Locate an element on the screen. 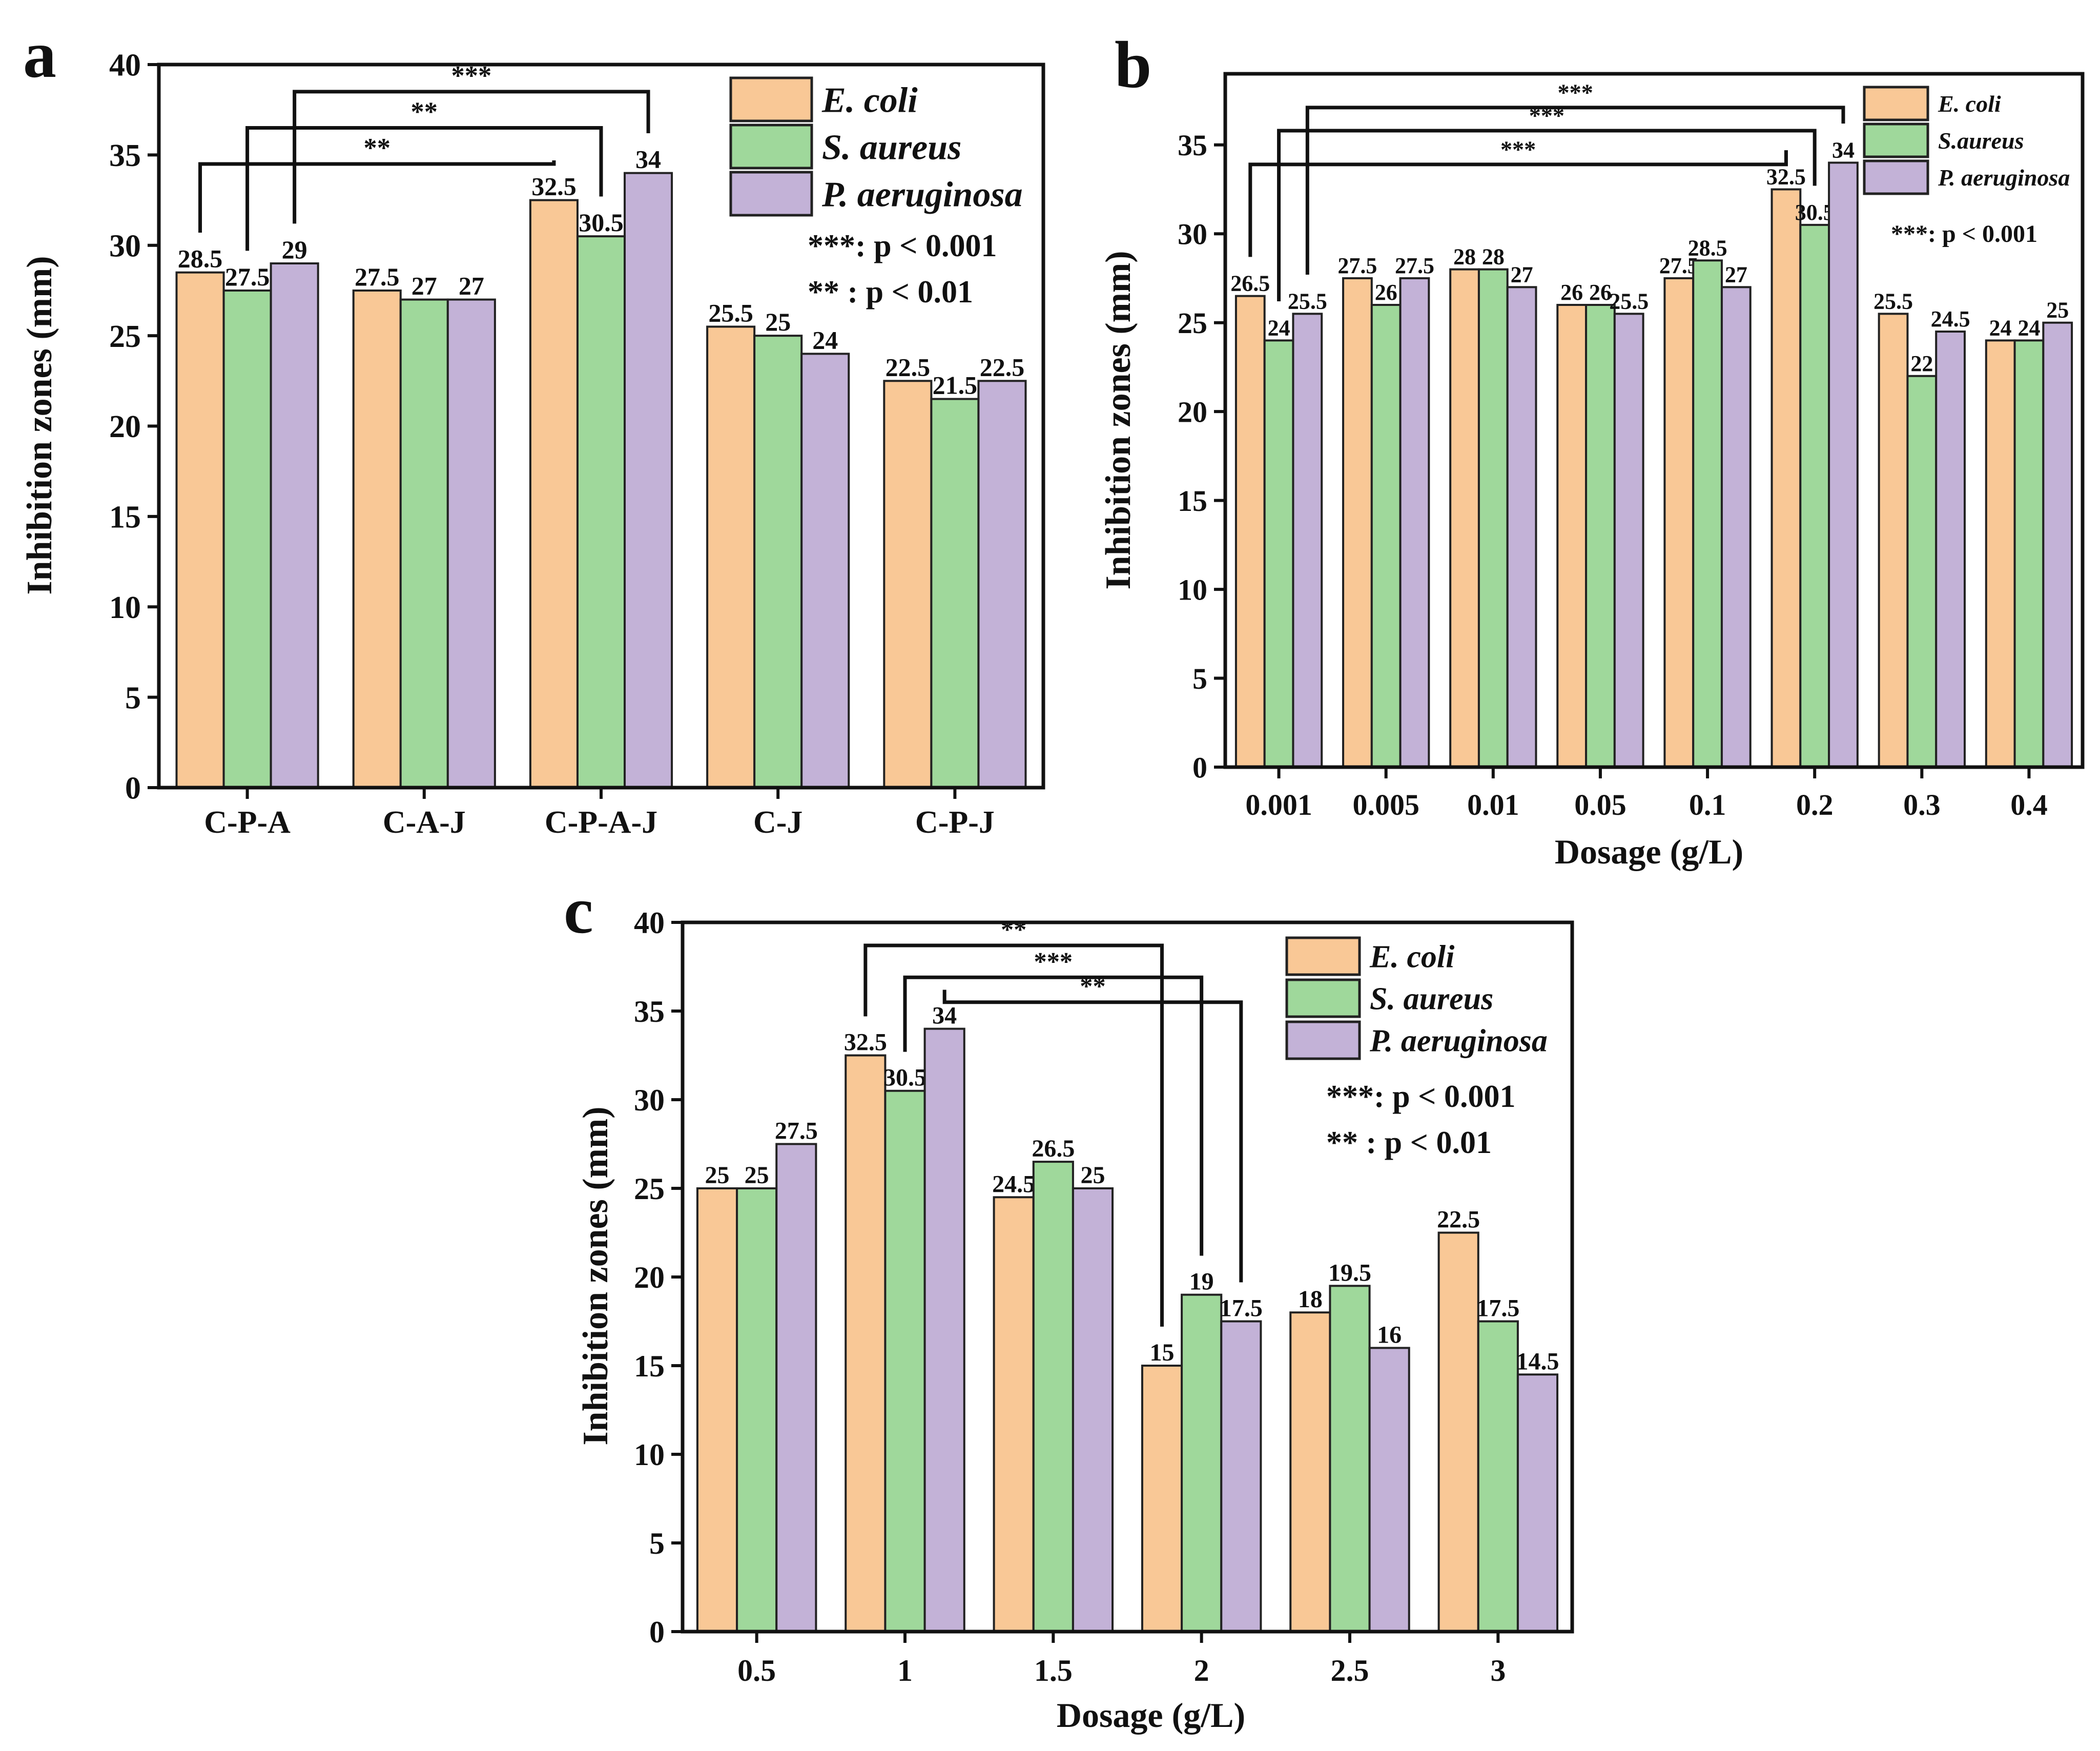  x-tick-label: 3 is located at coordinates (1498, 1670).